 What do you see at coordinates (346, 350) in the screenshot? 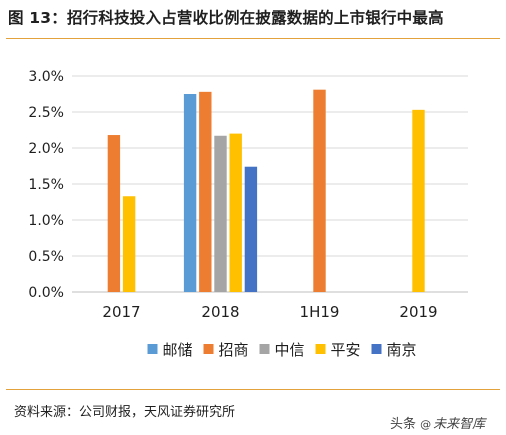
I see `legend-label: 平安` at bounding box center [346, 350].